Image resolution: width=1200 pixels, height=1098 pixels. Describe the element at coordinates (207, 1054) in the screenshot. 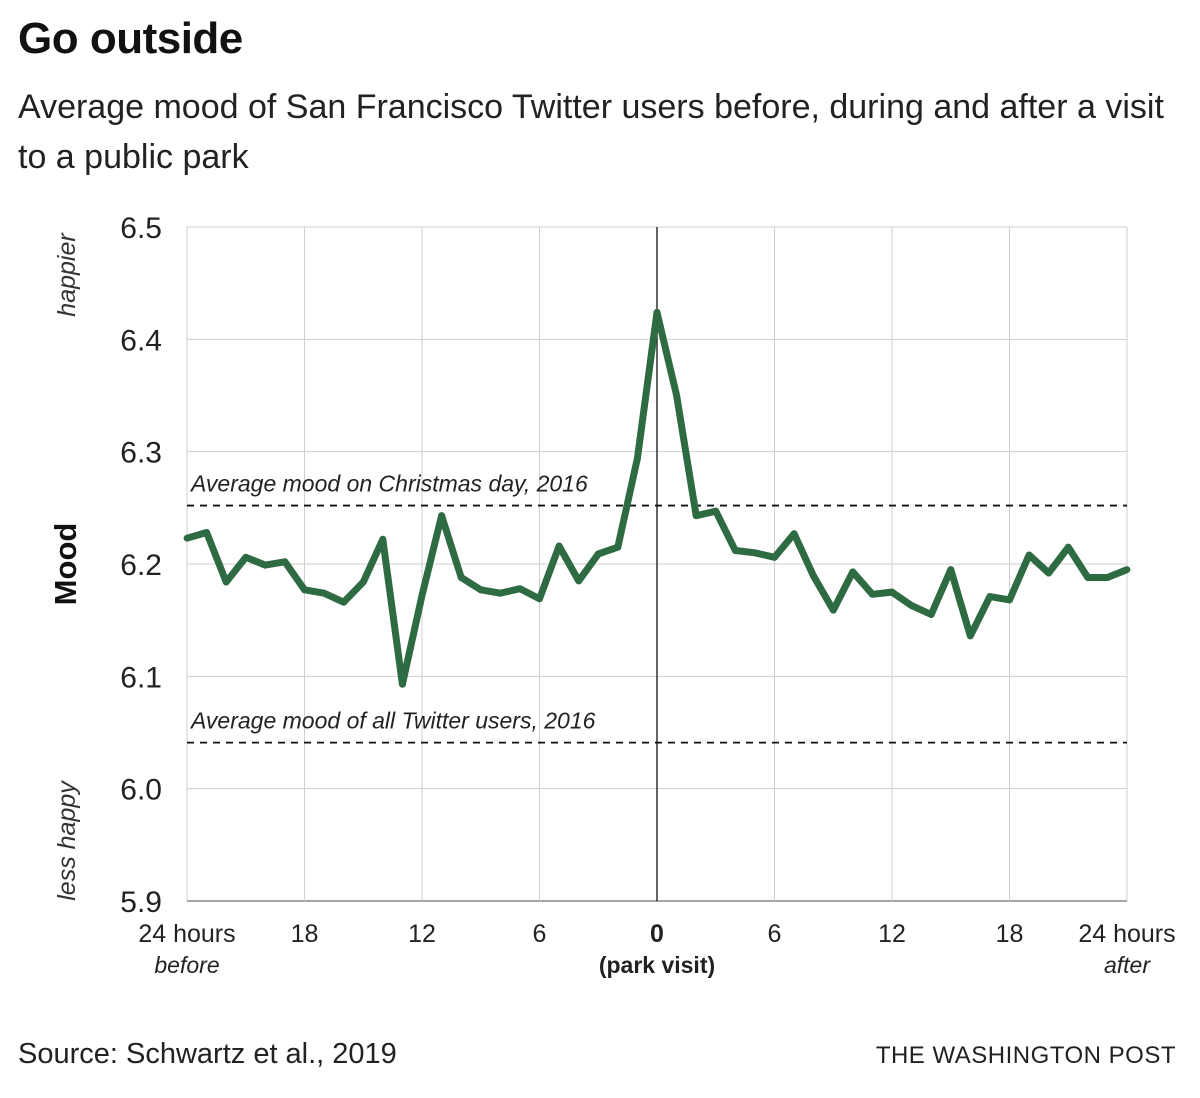

I see `source-note: Source: Schwartz et al., 2019` at that location.